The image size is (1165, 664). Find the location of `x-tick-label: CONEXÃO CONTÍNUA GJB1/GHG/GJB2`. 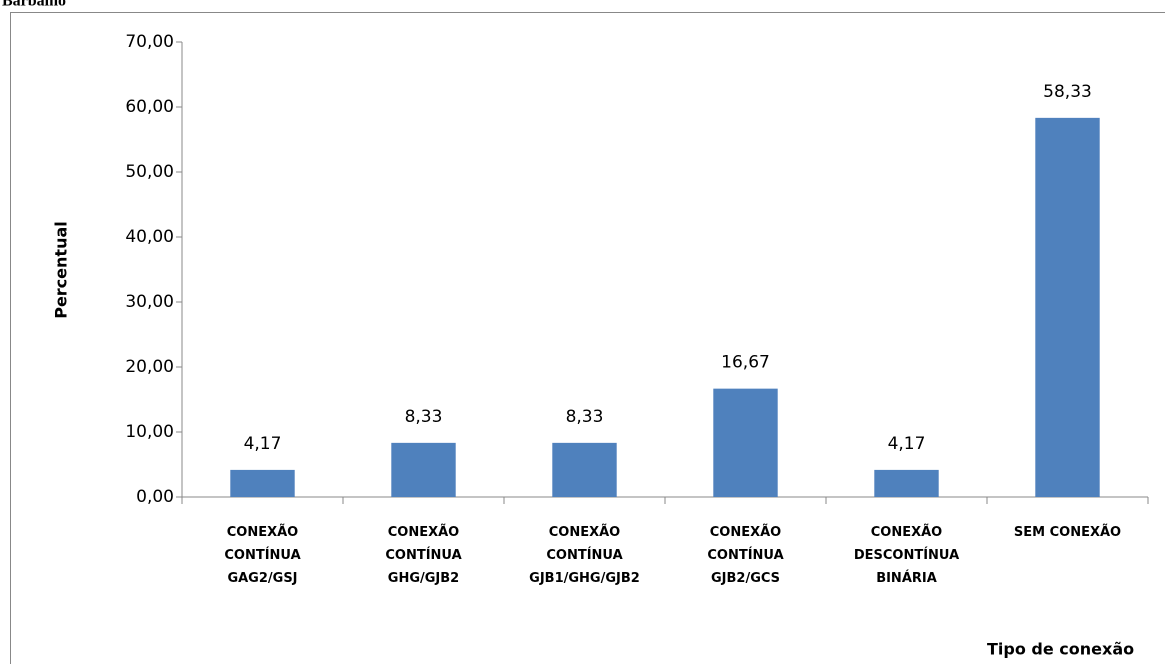

x-tick-label: CONEXÃO CONTÍNUA GJB1/GHG/GJB2 is located at coordinates (584, 555).